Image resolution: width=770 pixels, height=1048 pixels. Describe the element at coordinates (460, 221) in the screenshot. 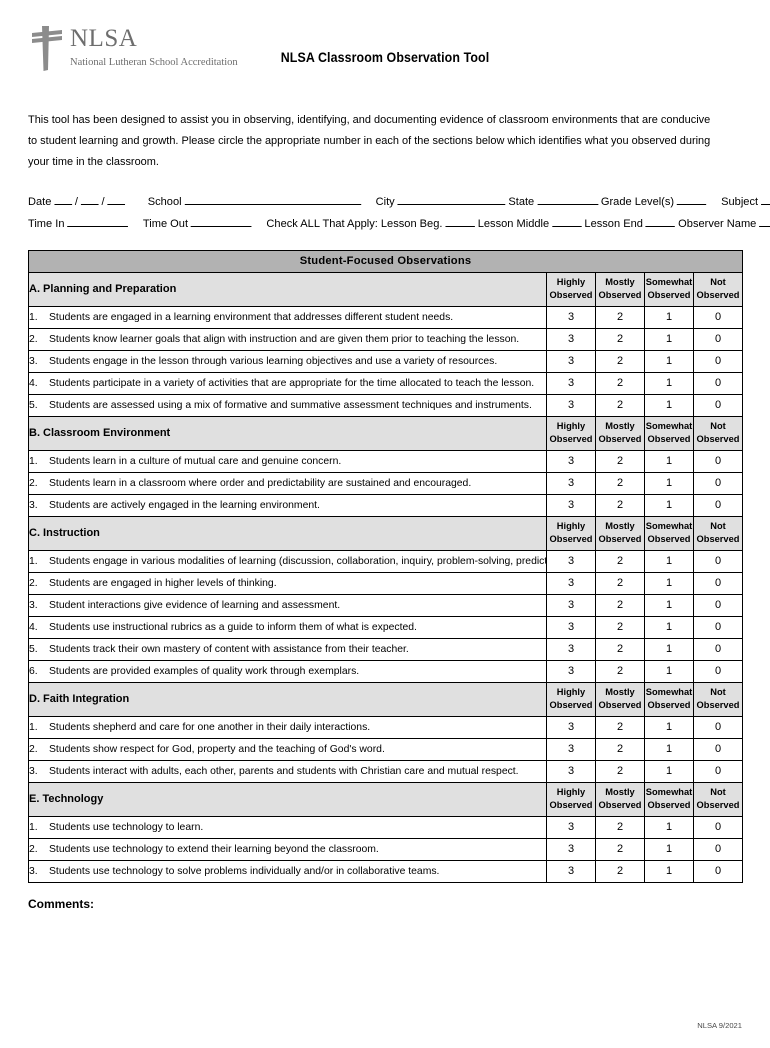

I see `lesson-beg-blank` at that location.